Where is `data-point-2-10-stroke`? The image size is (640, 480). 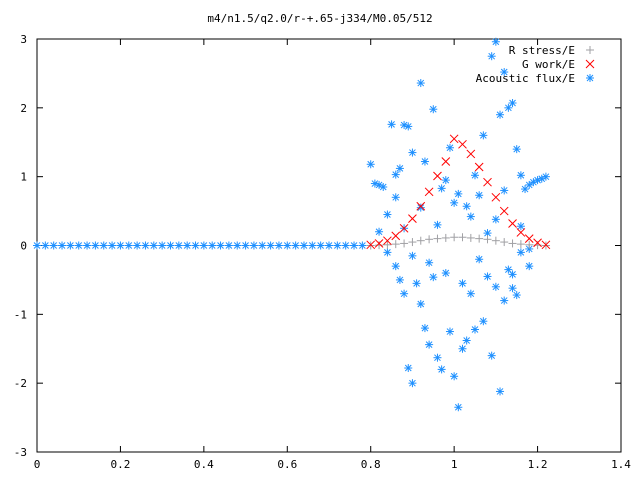 data-point-2-10-stroke is located at coordinates (120, 245).